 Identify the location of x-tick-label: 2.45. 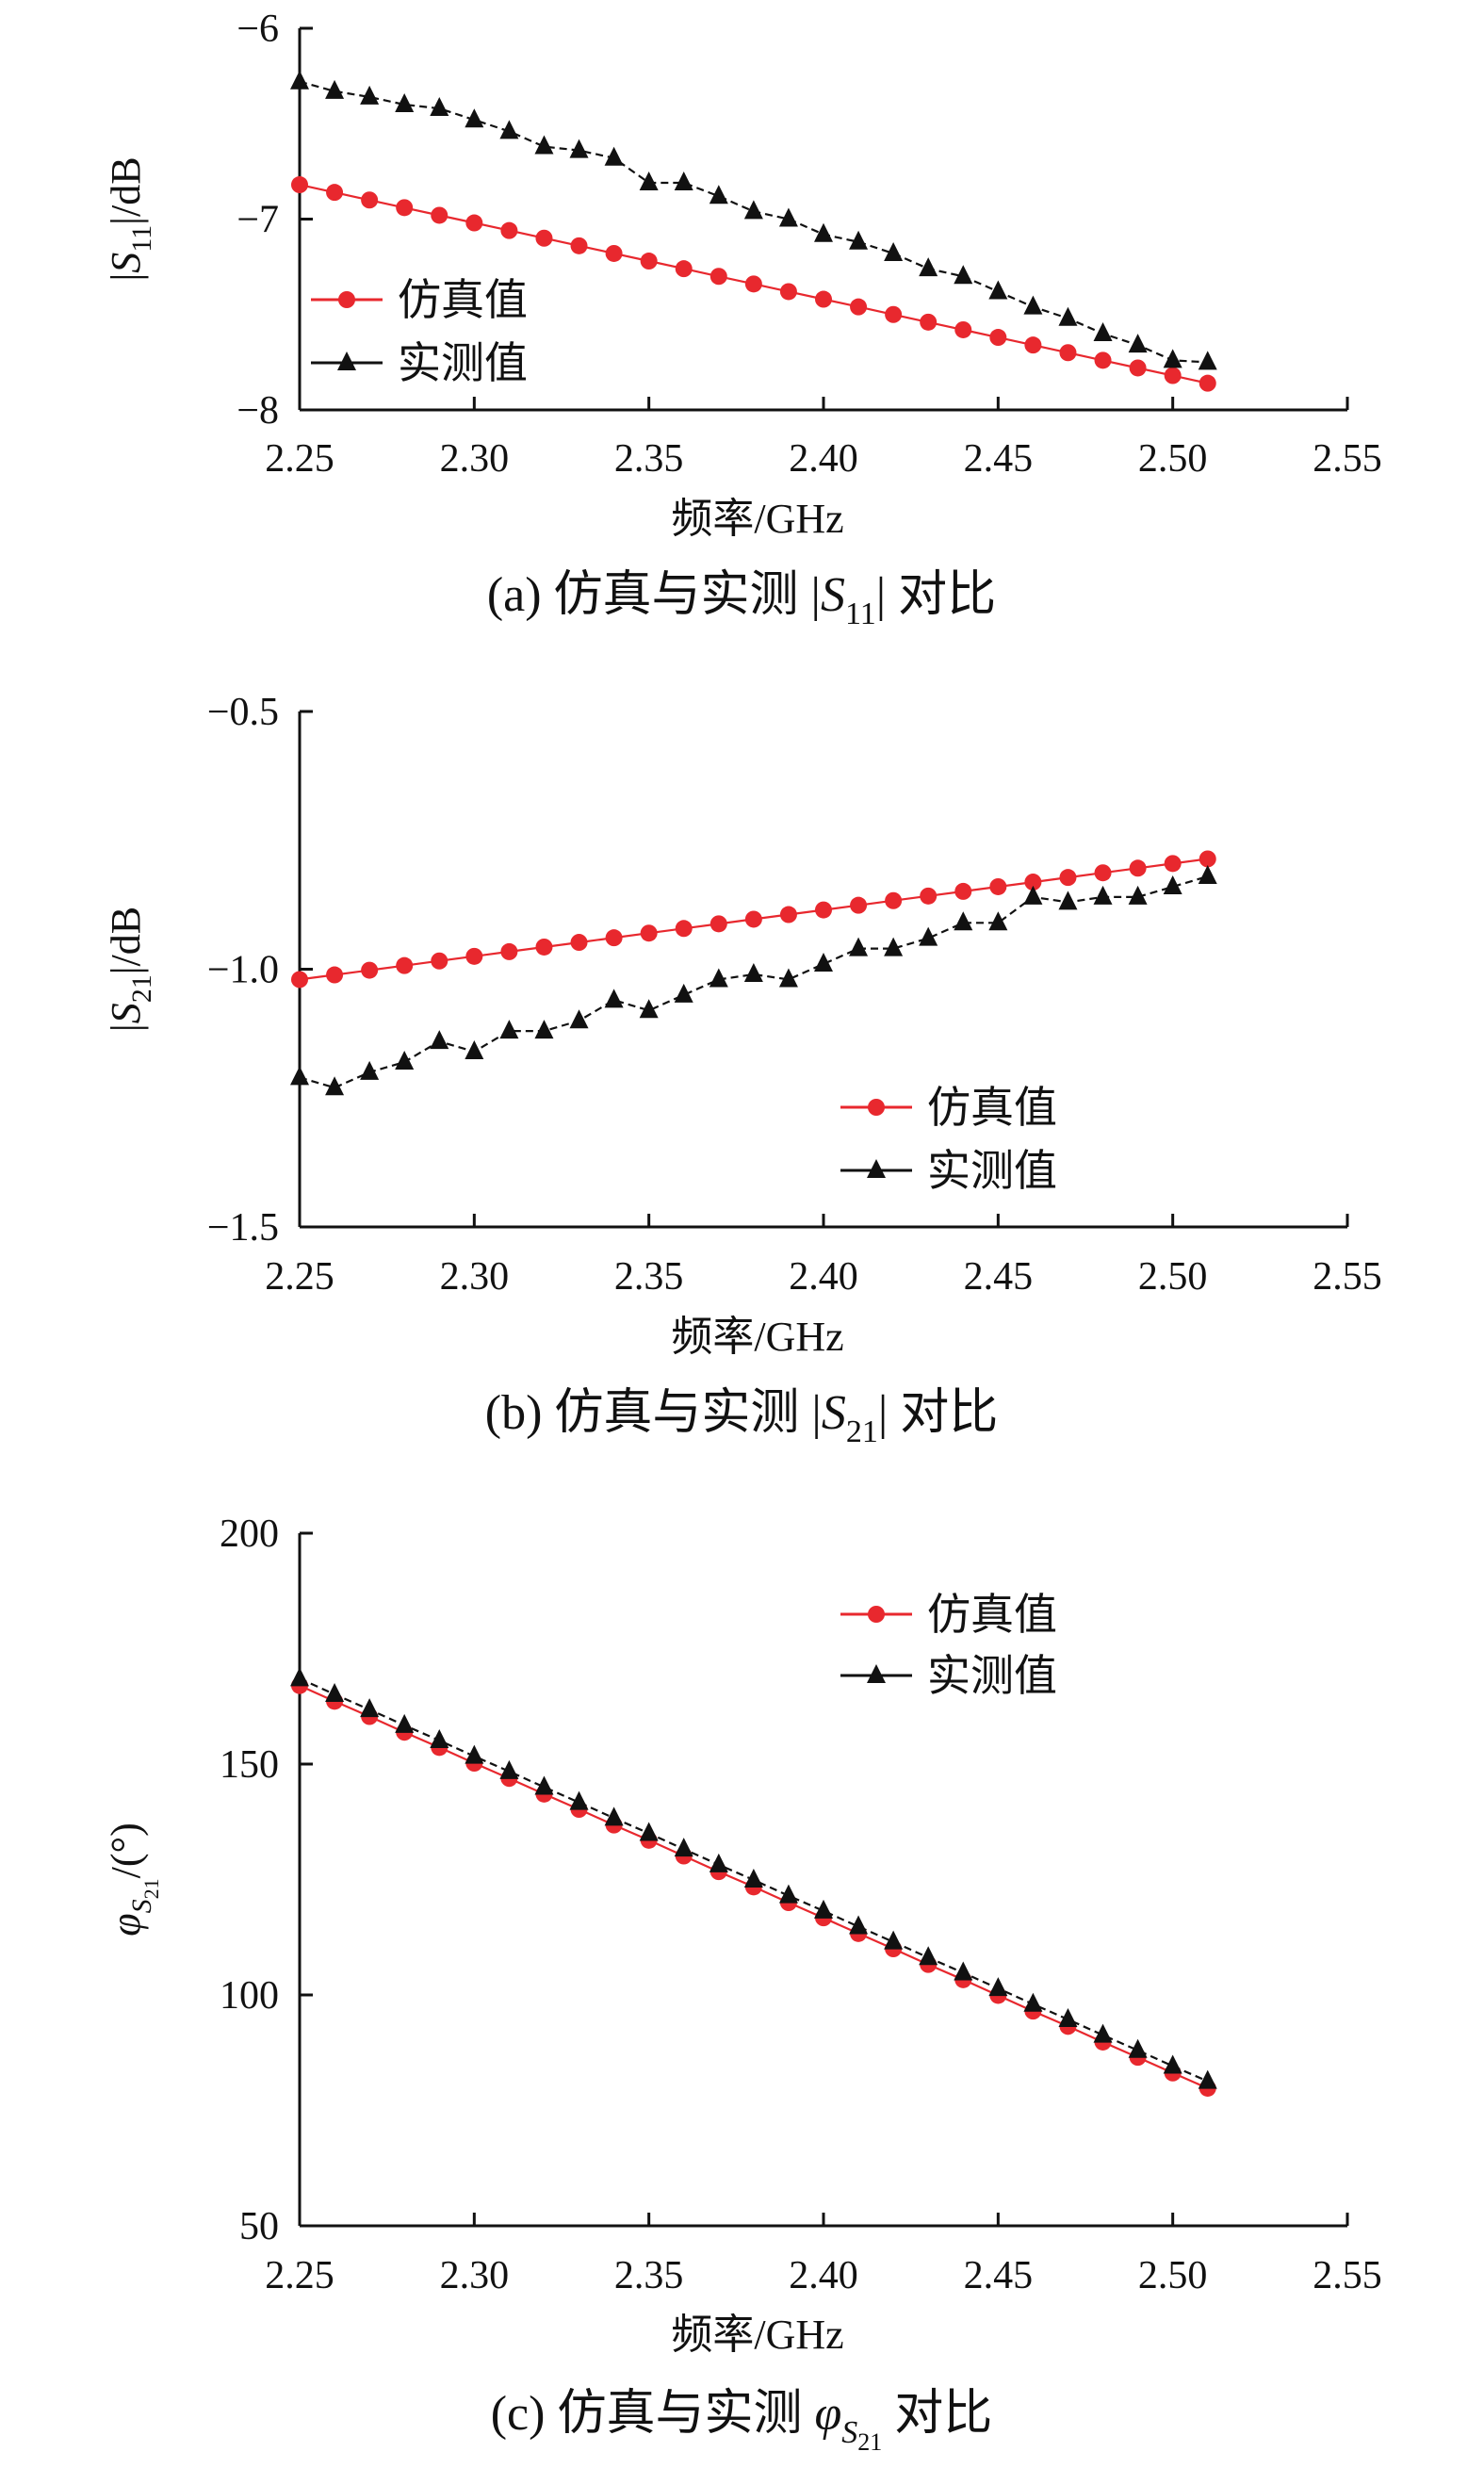
(999, 1277).